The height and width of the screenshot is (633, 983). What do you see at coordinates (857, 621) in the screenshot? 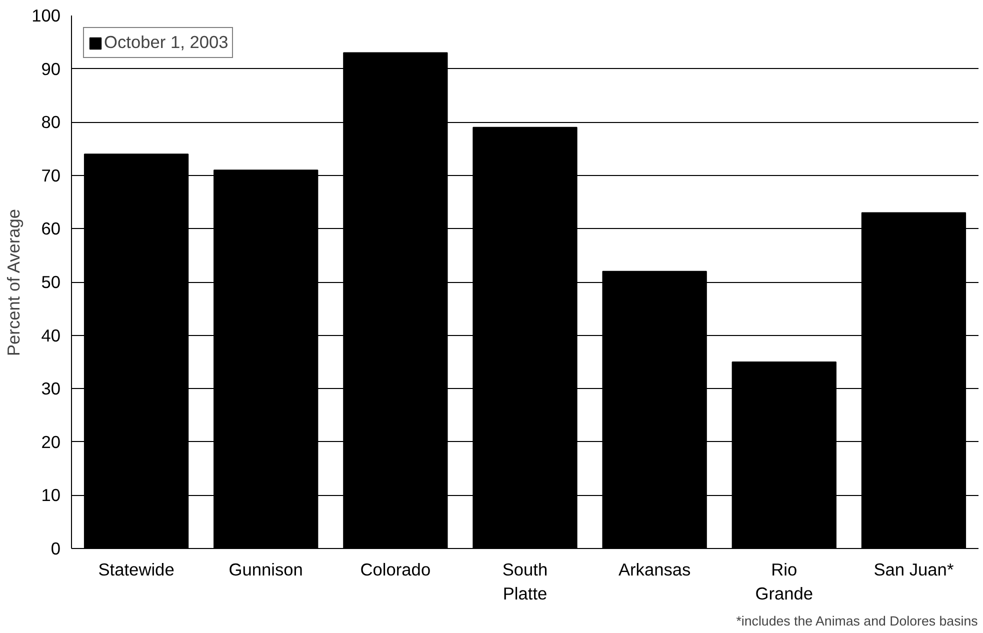
I see `text: *includes the Animas and Dolores basins` at bounding box center [857, 621].